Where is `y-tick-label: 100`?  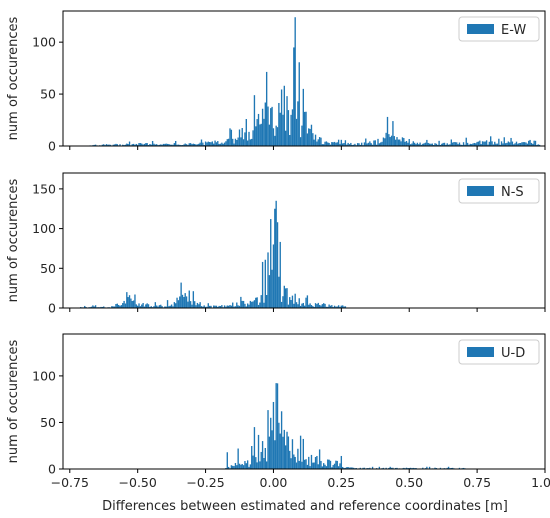 y-tick-label: 100 is located at coordinates (44, 375).